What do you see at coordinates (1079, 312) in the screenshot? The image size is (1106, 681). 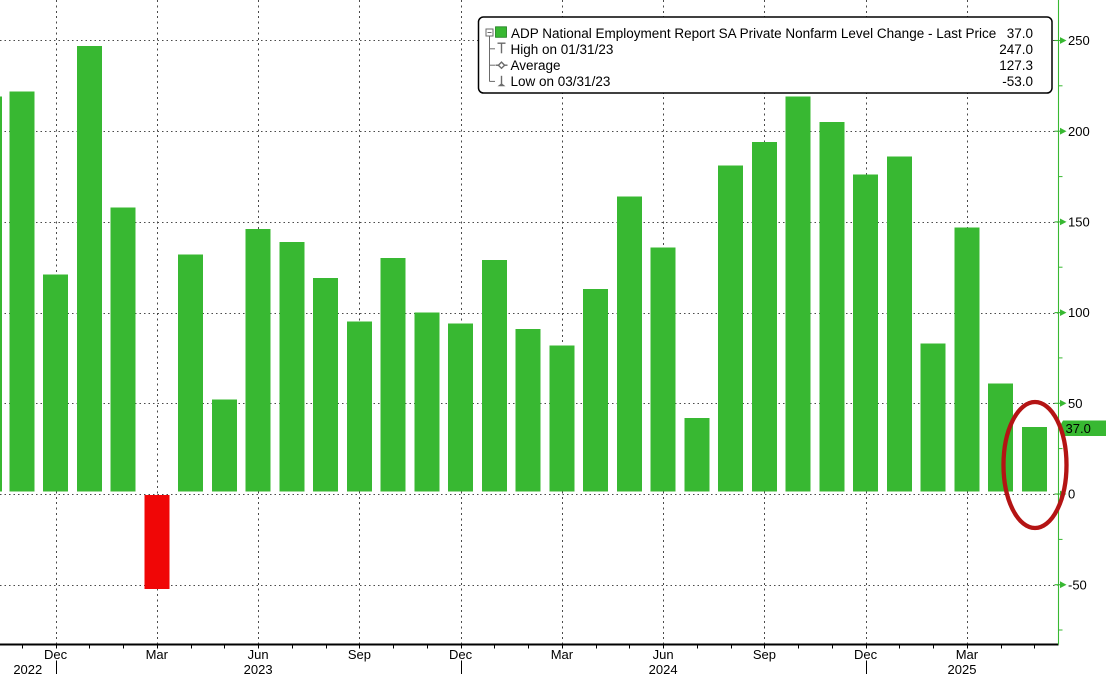 I see `svg-text: 100` at bounding box center [1079, 312].